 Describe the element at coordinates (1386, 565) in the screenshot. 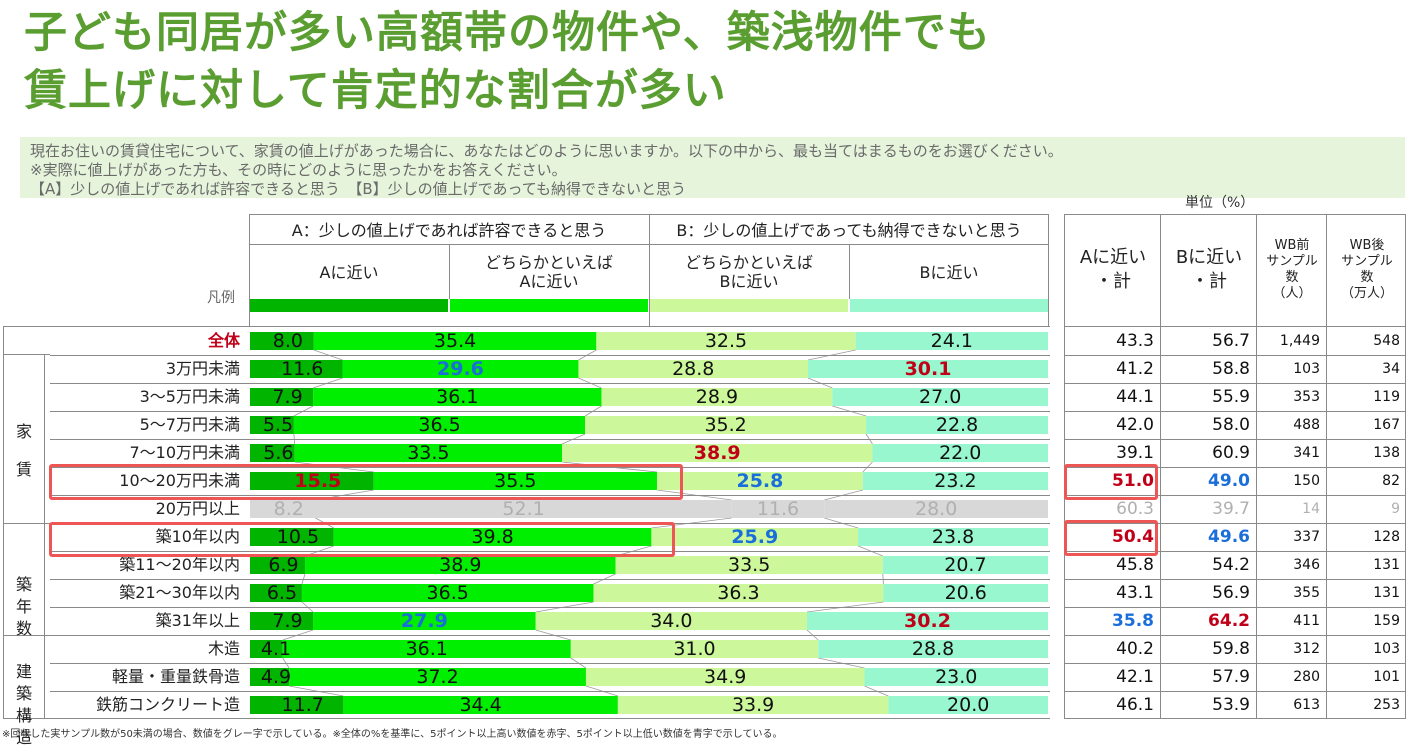

I see `table-cell-wb-after: 131` at that location.